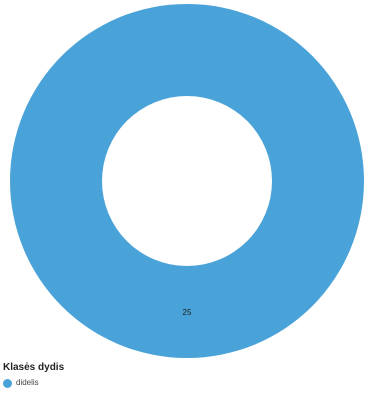 The height and width of the screenshot is (394, 366). What do you see at coordinates (187, 312) in the screenshot?
I see `slice-data-label: 25` at bounding box center [187, 312].